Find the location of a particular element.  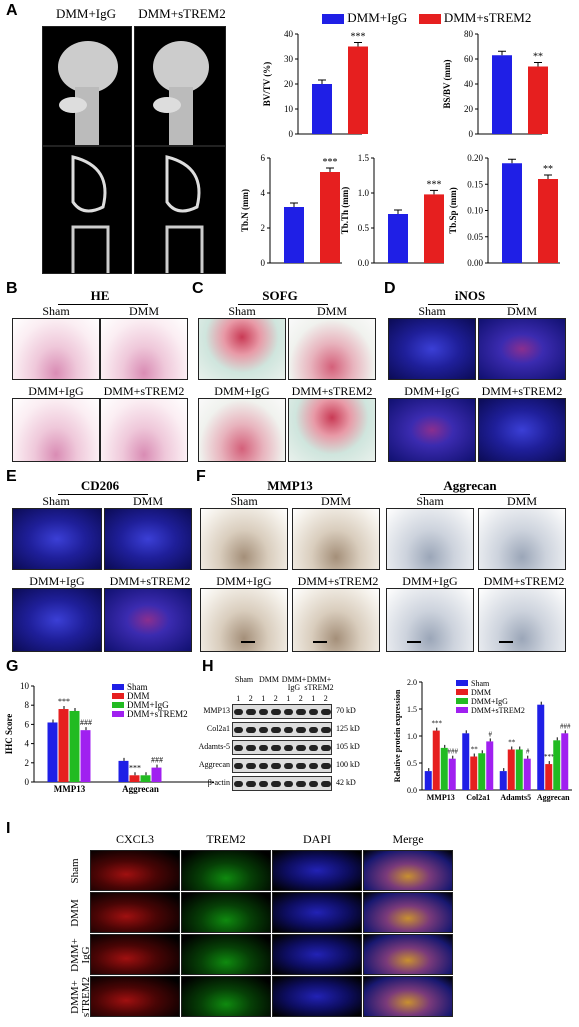

bar-aggrecan-dmmstrem2 is located at coordinates (565, 761).